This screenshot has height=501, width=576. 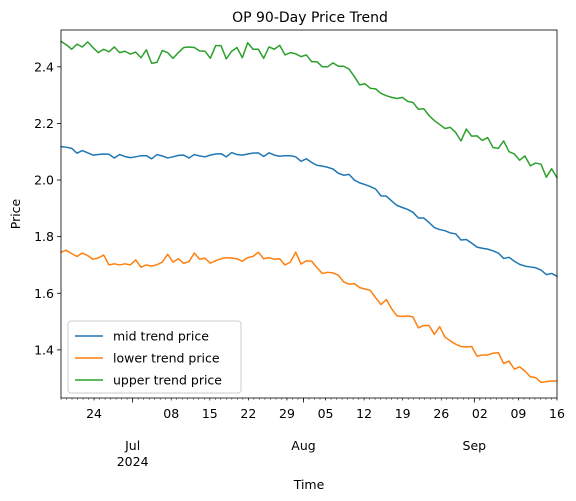 What do you see at coordinates (44, 236) in the screenshot?
I see `y-tick-label: 1.8` at bounding box center [44, 236].